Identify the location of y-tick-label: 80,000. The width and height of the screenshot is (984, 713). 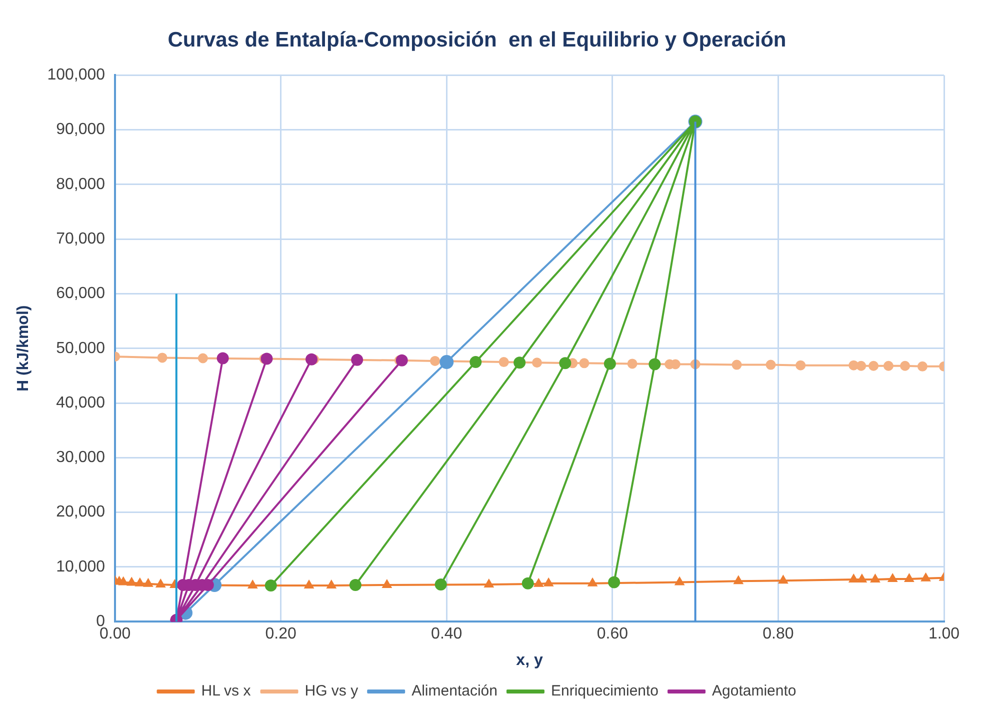
(81, 184).